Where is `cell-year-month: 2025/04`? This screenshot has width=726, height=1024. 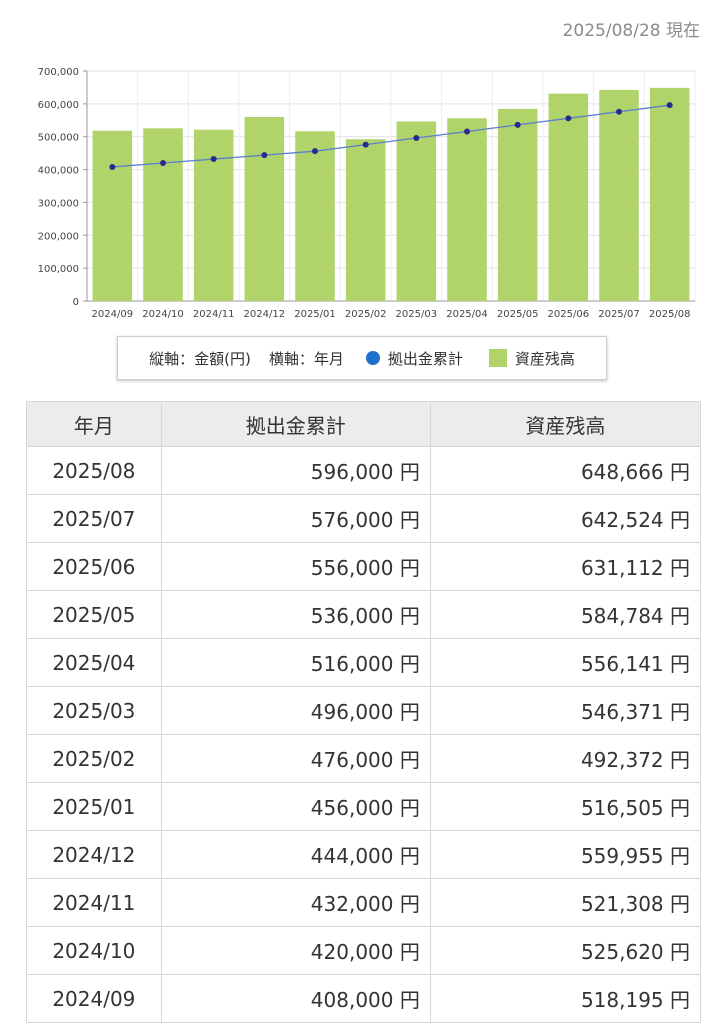 cell-year-month: 2025/04 is located at coordinates (94, 662).